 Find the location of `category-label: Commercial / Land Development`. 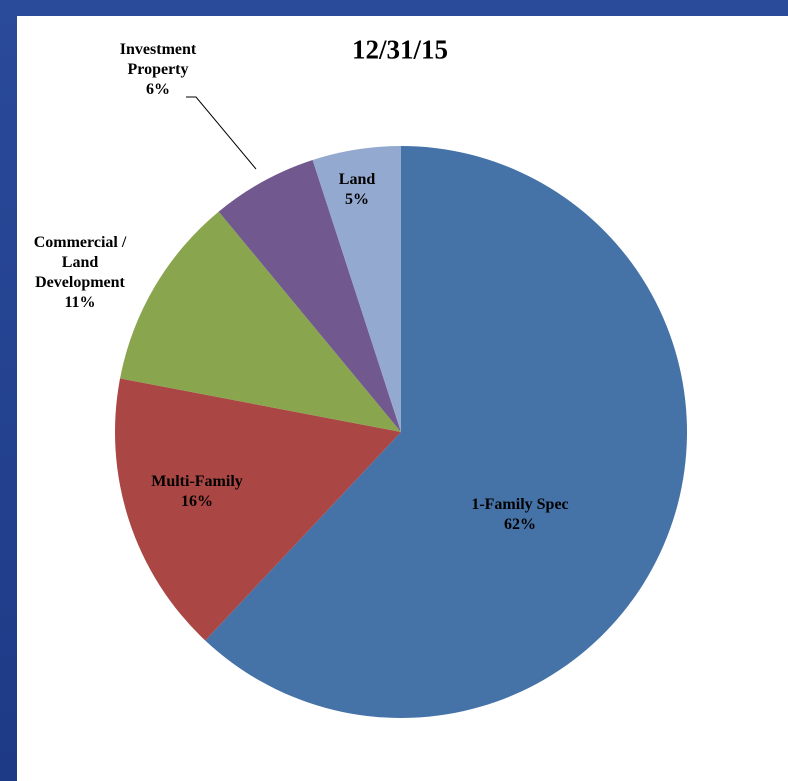

category-label: Commercial / Land Development is located at coordinates (80, 262).